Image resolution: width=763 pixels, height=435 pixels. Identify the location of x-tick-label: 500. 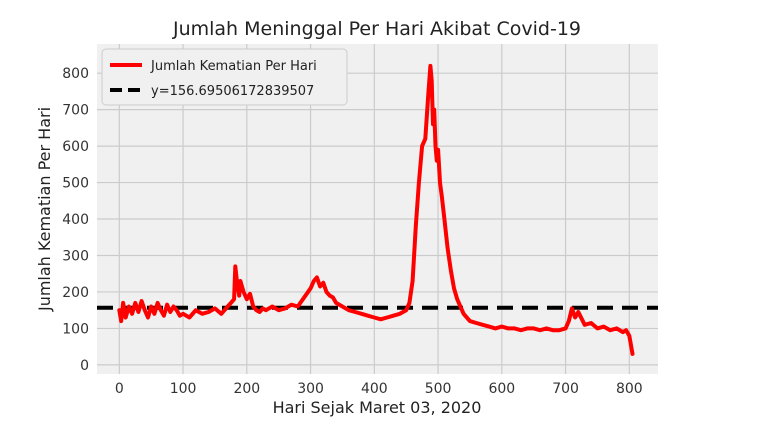
(438, 389).